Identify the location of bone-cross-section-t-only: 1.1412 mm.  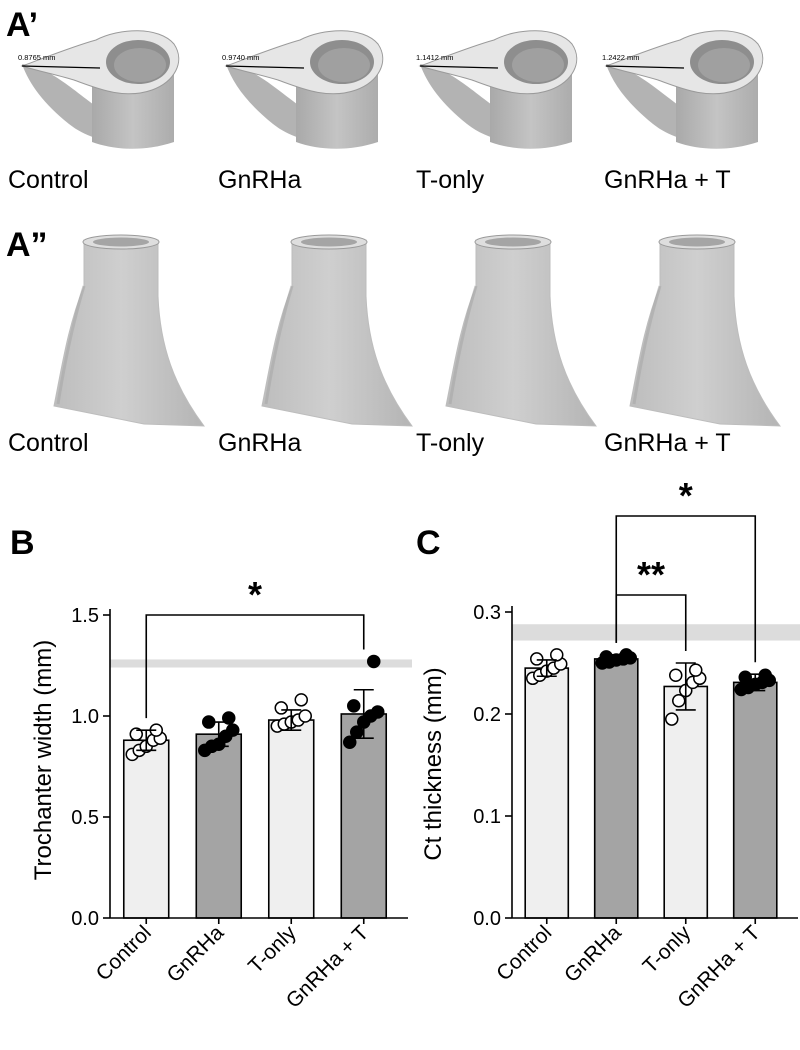
(497, 89).